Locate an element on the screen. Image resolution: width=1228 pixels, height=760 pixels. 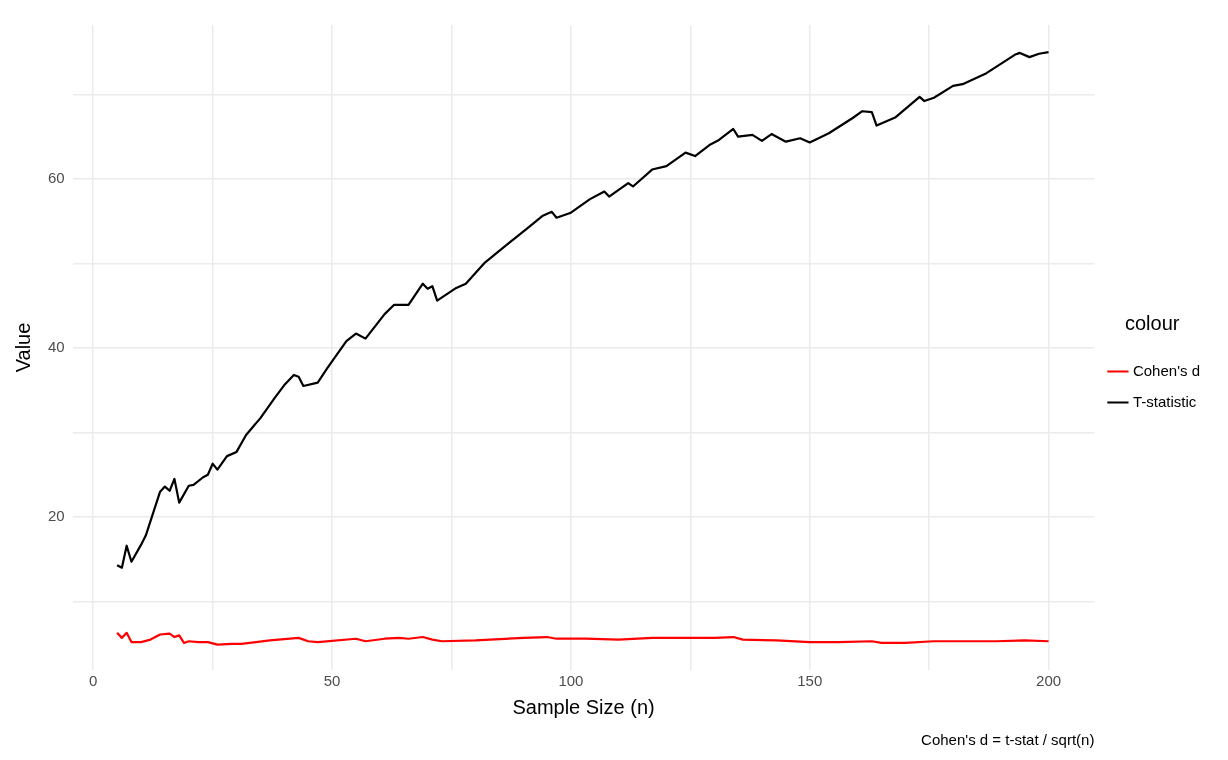
x-tick-label: 50 is located at coordinates (332, 681).